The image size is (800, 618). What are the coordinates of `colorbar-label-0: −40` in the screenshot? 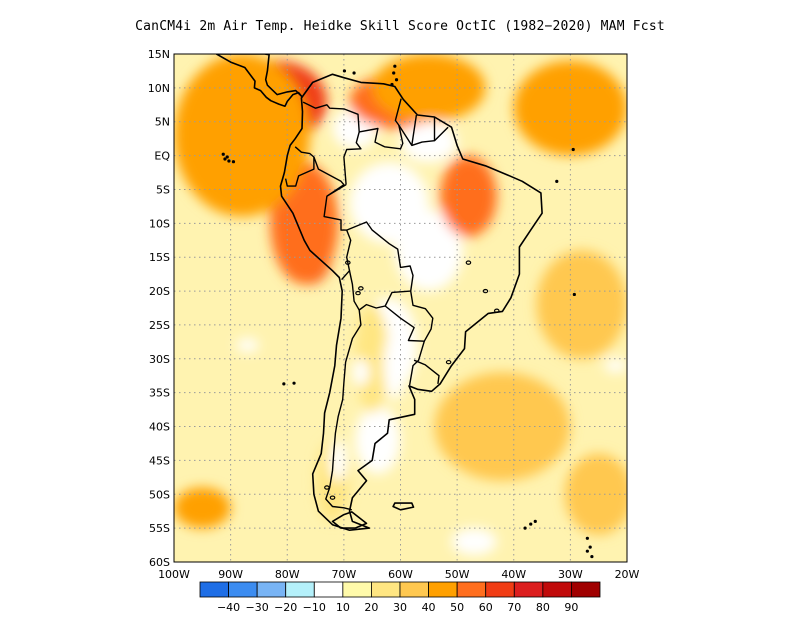 It's located at (228, 607).